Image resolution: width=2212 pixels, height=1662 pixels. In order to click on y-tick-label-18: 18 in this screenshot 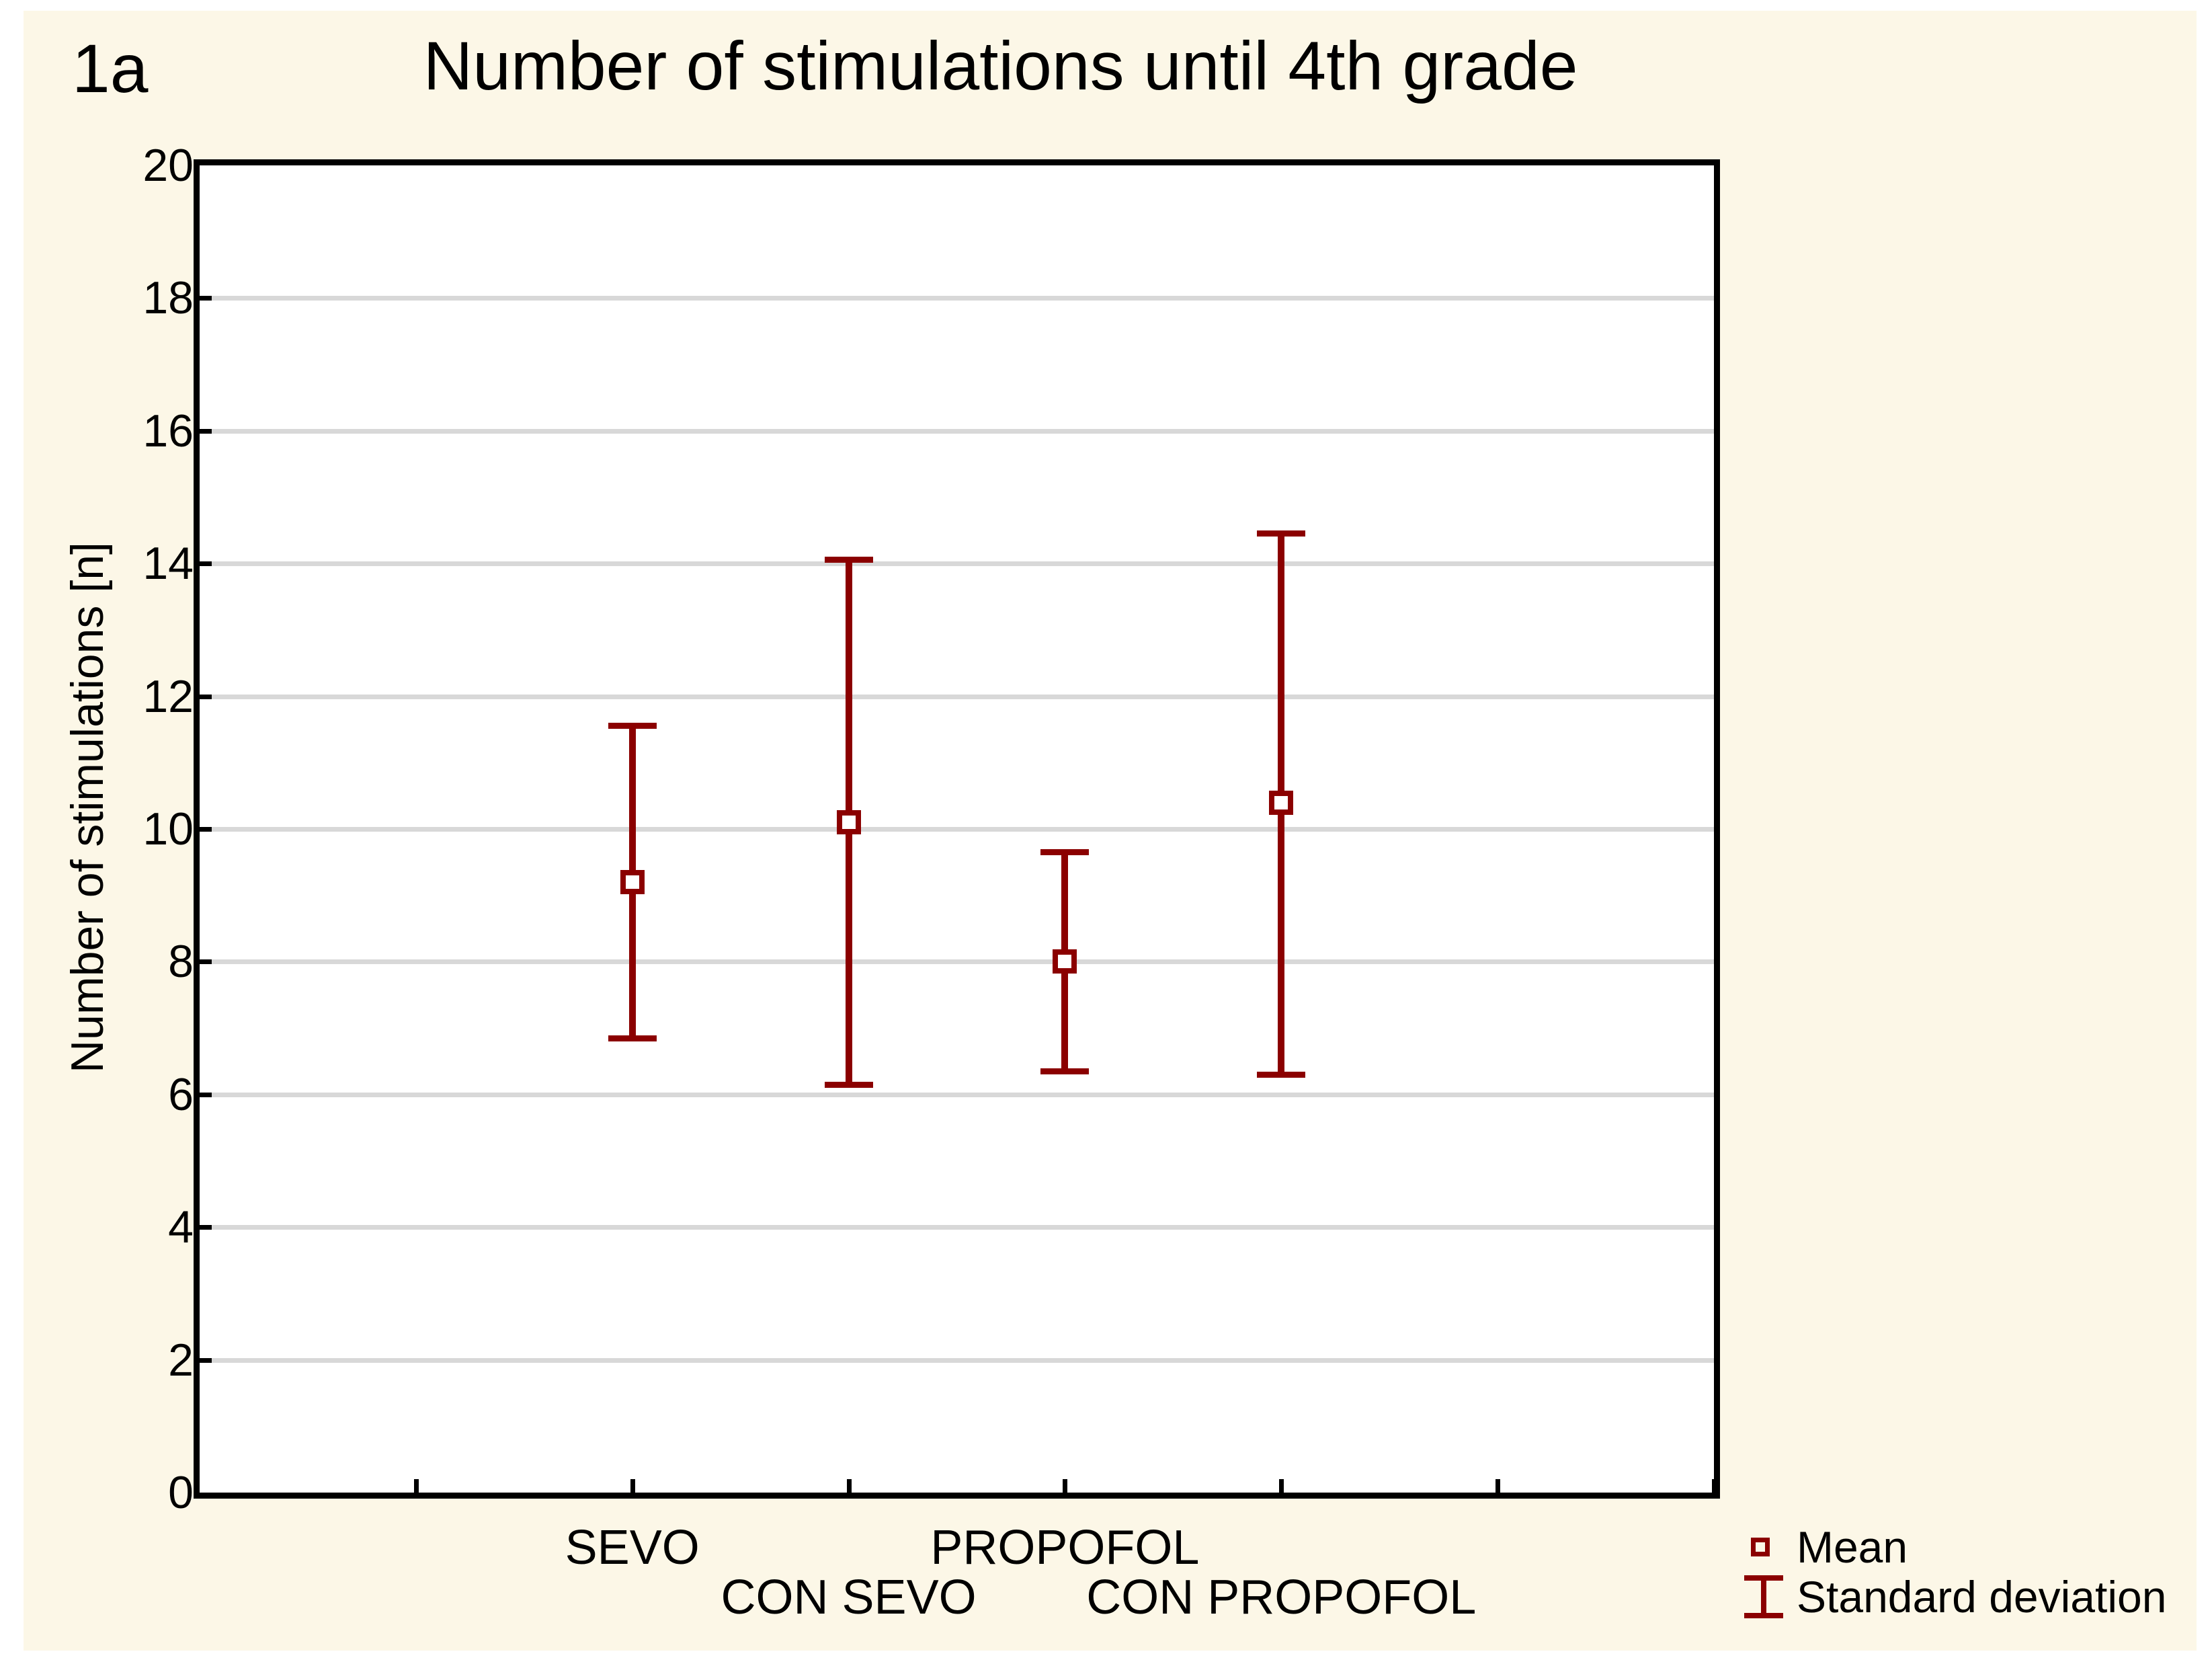, I will do `click(168, 298)`.